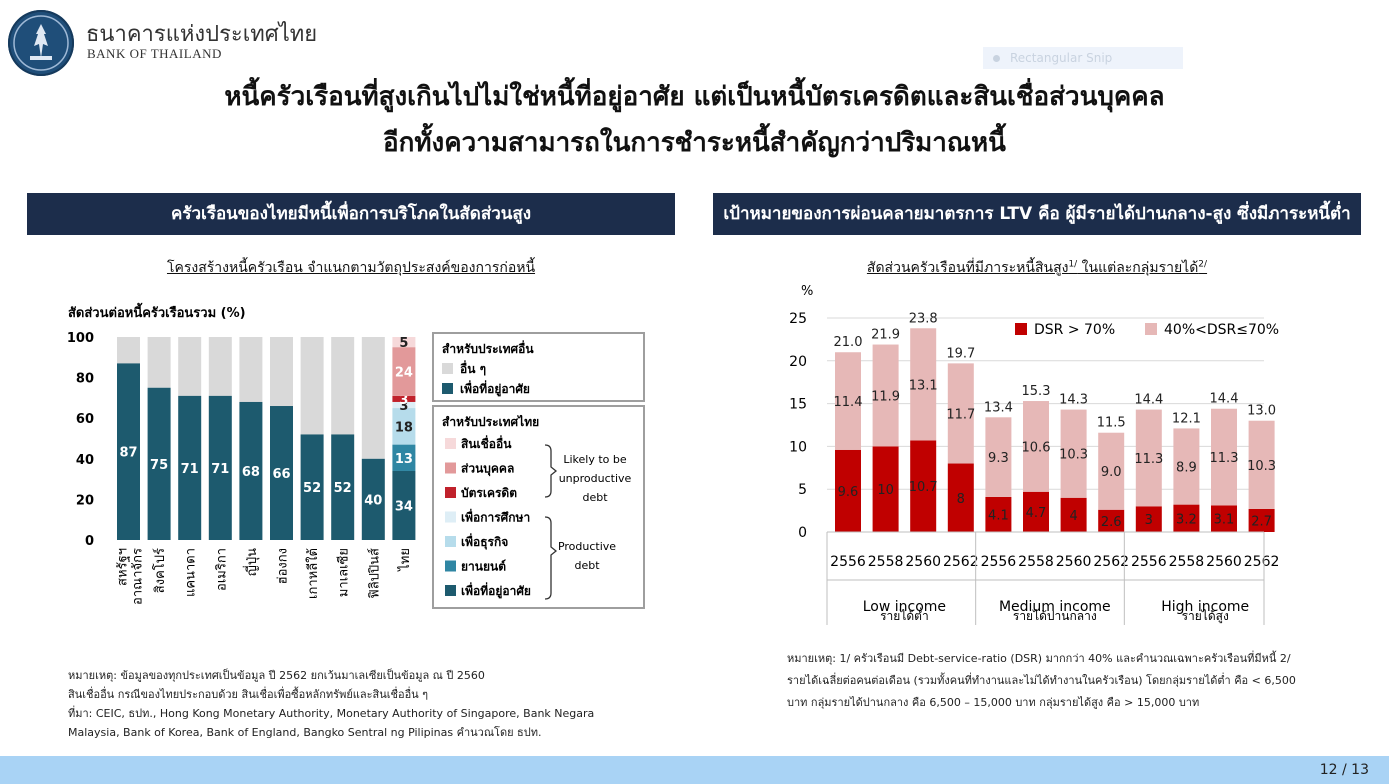  I want to click on right-subtitle-mid: ในแต่ละกลุ่มรายได้, so click(1138, 268).